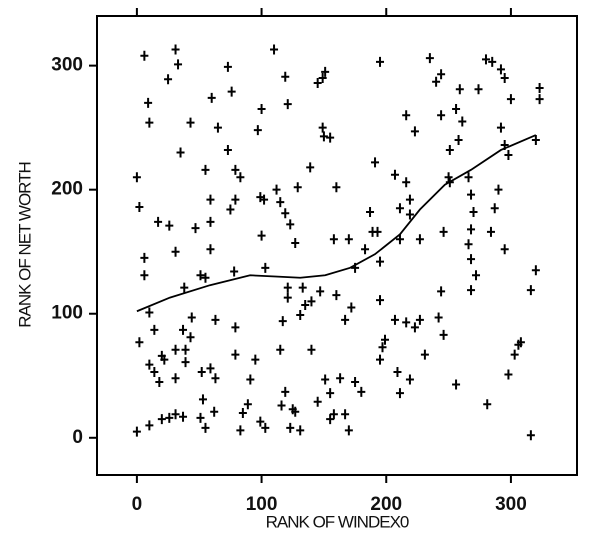 This screenshot has height=542, width=589. I want to click on y-tick-label: 100, so click(67, 313).